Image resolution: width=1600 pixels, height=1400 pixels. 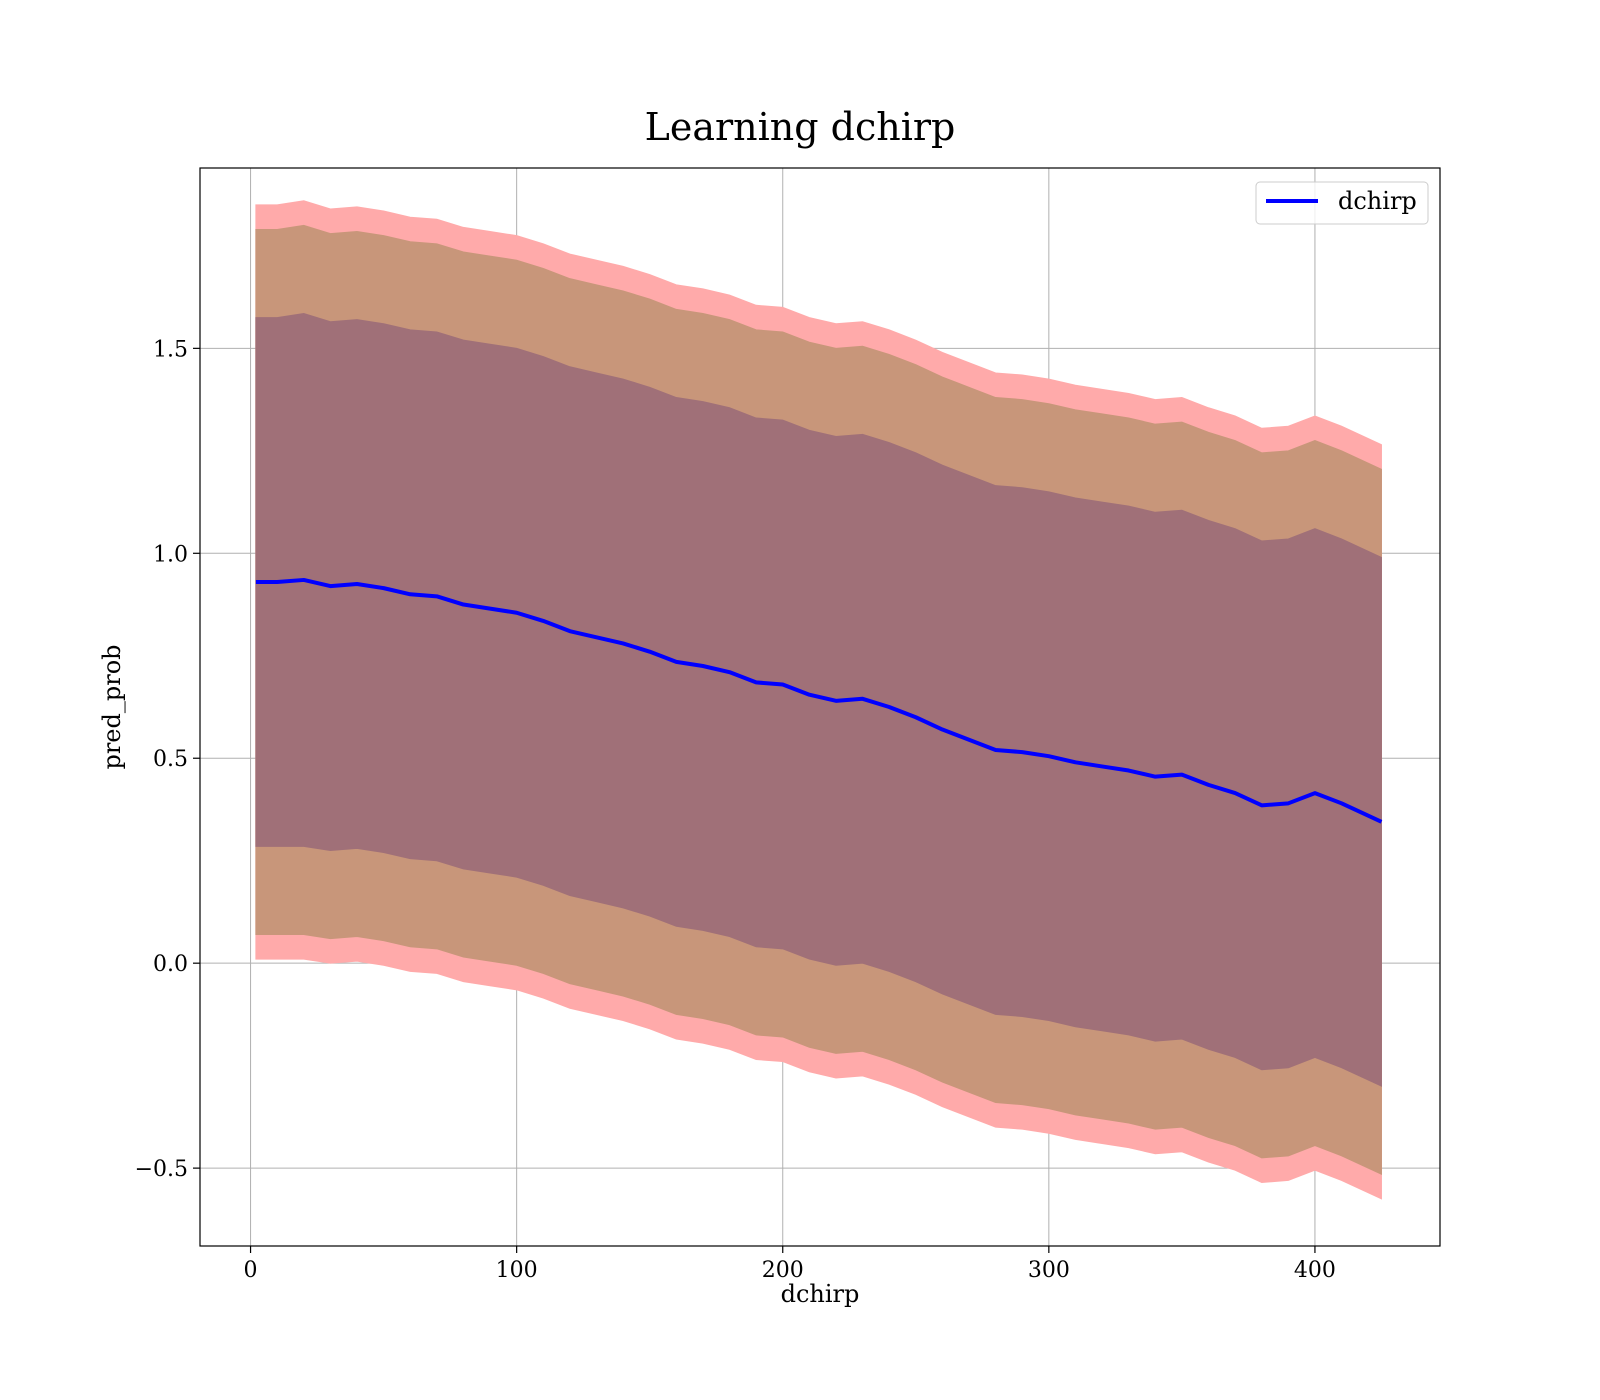 I want to click on legend-box, so click(x=1342, y=203).